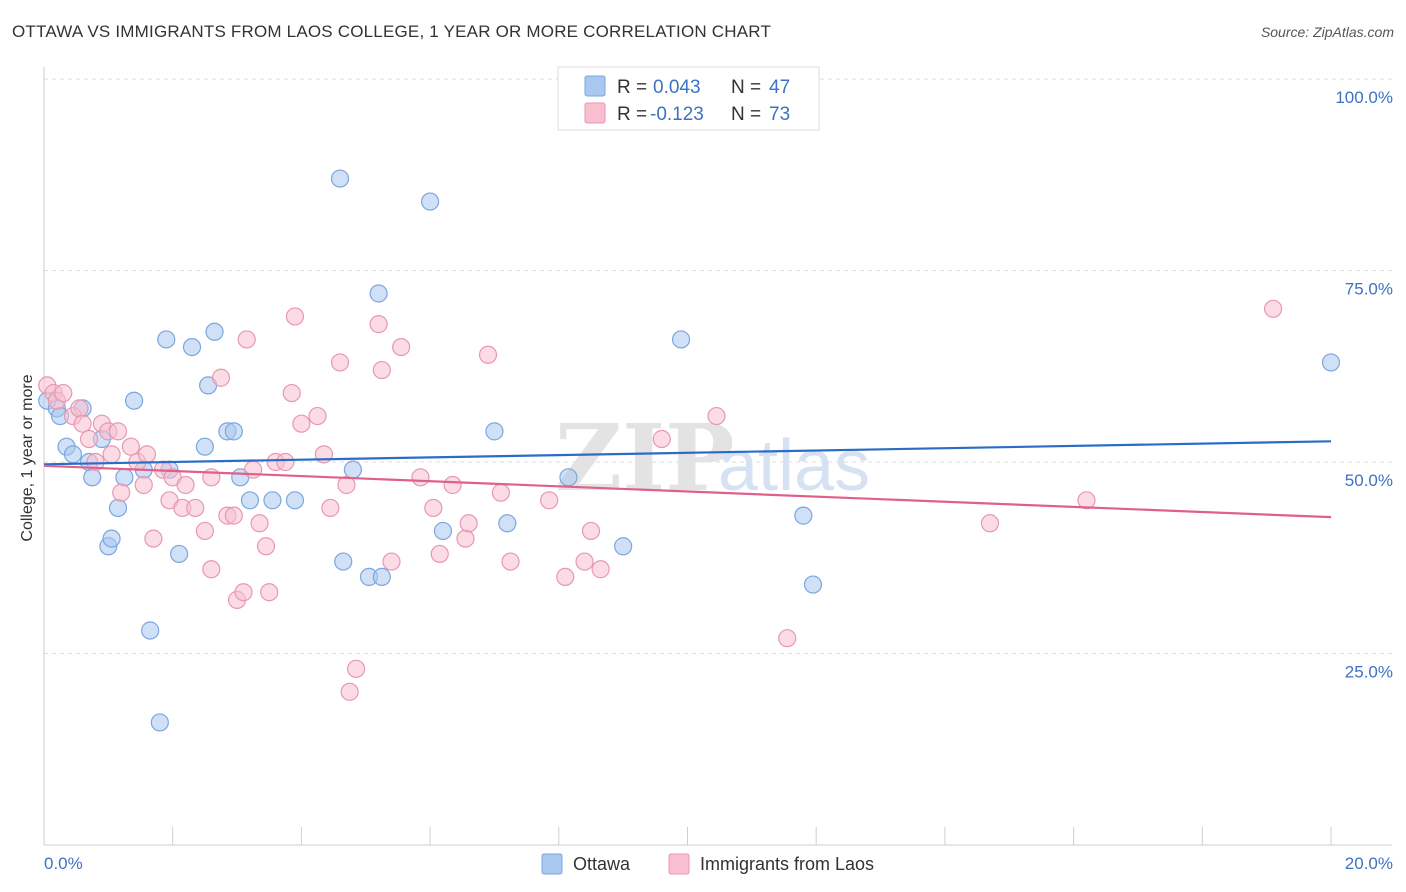 The width and height of the screenshot is (1406, 892). Describe the element at coordinates (595, 86) in the screenshot. I see `legend-swatch-ottawa` at that location.